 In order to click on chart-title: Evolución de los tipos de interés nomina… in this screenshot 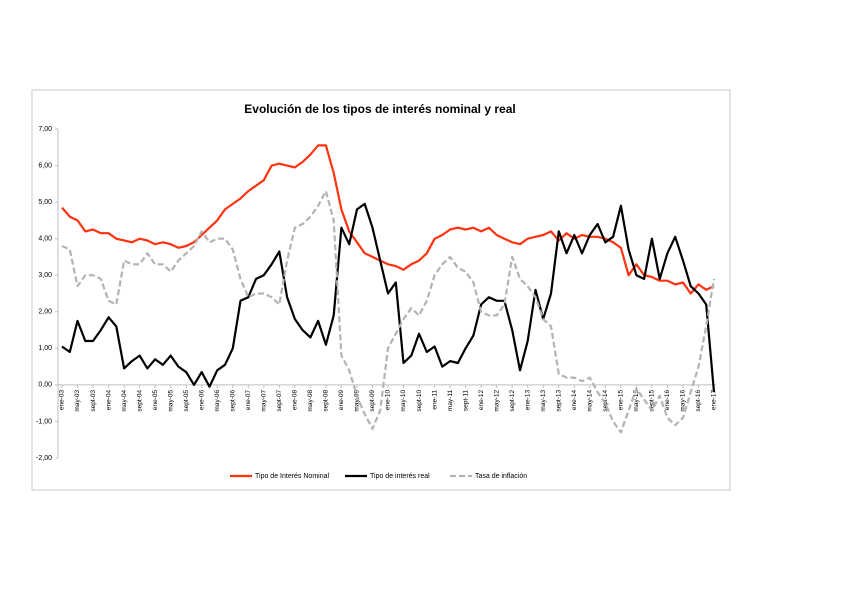, I will do `click(379, 109)`.